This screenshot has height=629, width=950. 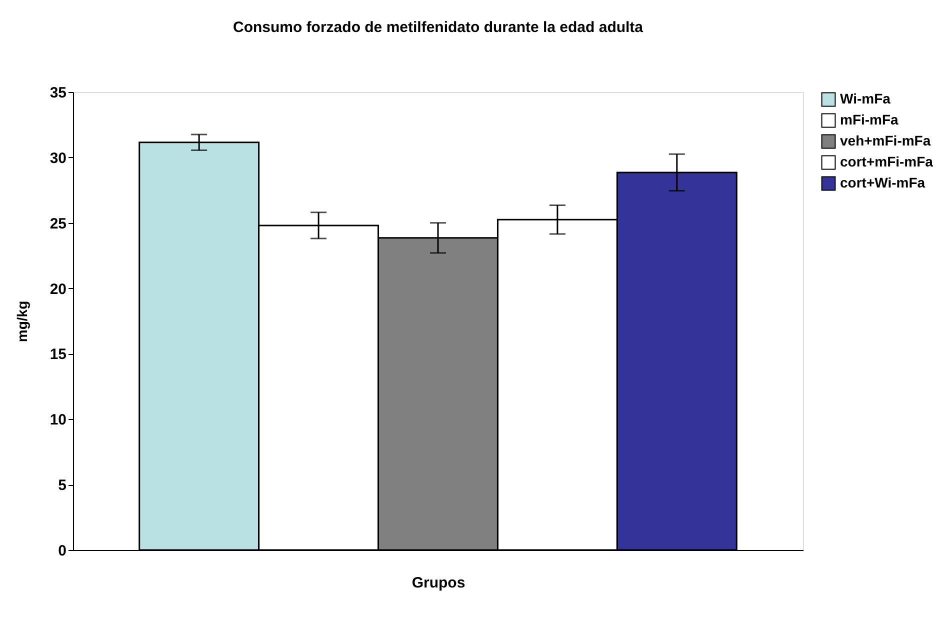 What do you see at coordinates (58, 355) in the screenshot?
I see `y-tick-label: 15` at bounding box center [58, 355].